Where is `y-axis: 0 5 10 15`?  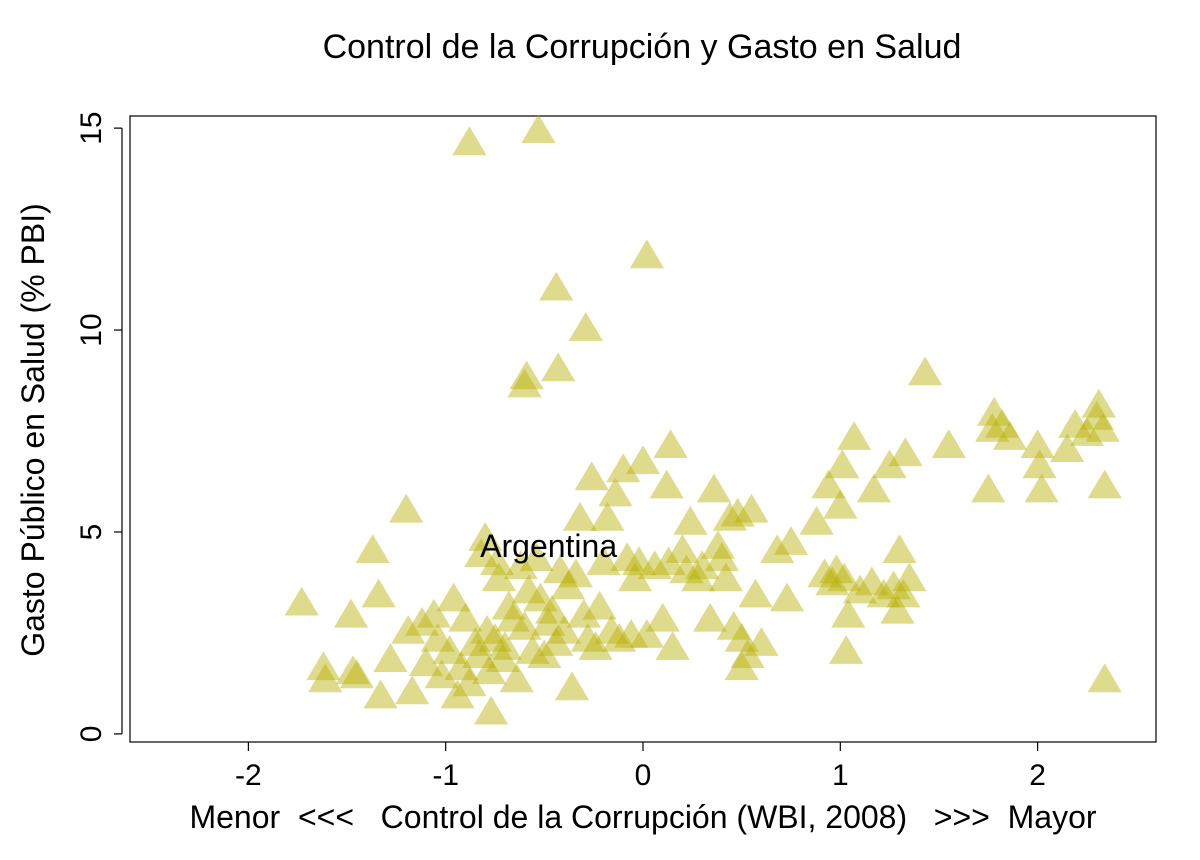
y-axis: 0 5 10 15 is located at coordinates (99, 426).